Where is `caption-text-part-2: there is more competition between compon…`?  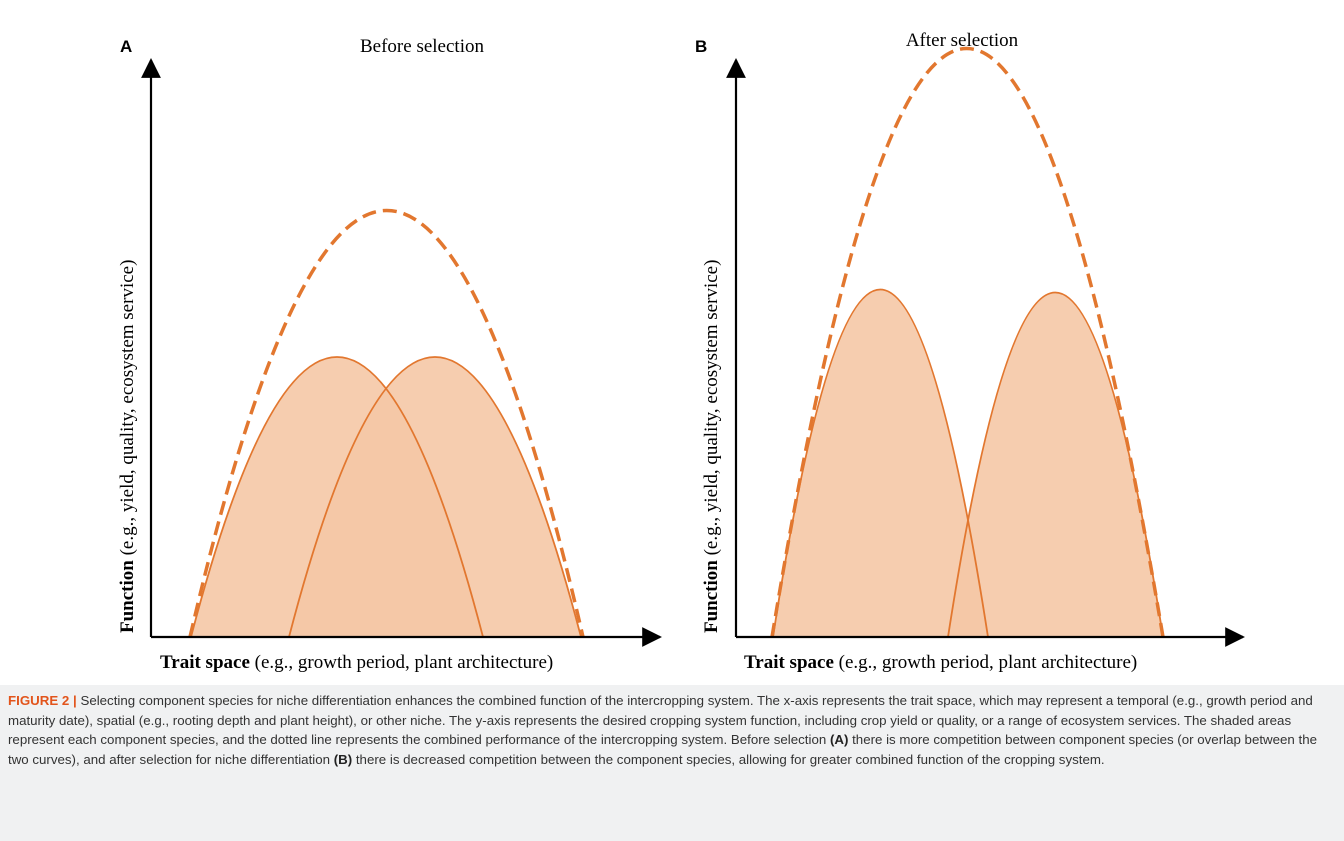
caption-text-part-2: there is more competition between compon… is located at coordinates (663, 749).